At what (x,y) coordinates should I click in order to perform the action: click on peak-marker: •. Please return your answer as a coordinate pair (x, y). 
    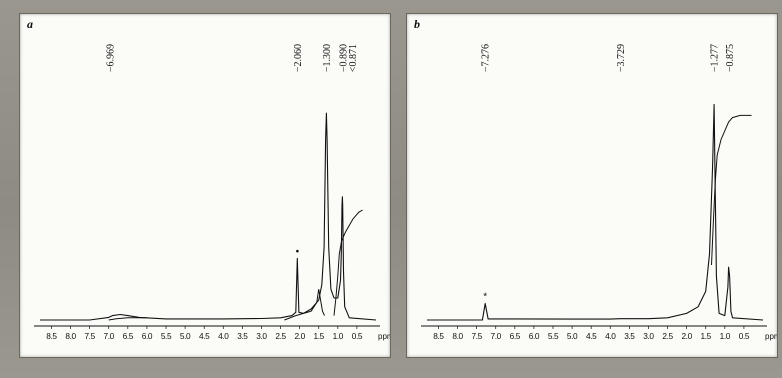
    Looking at the image, I should click on (298, 251).